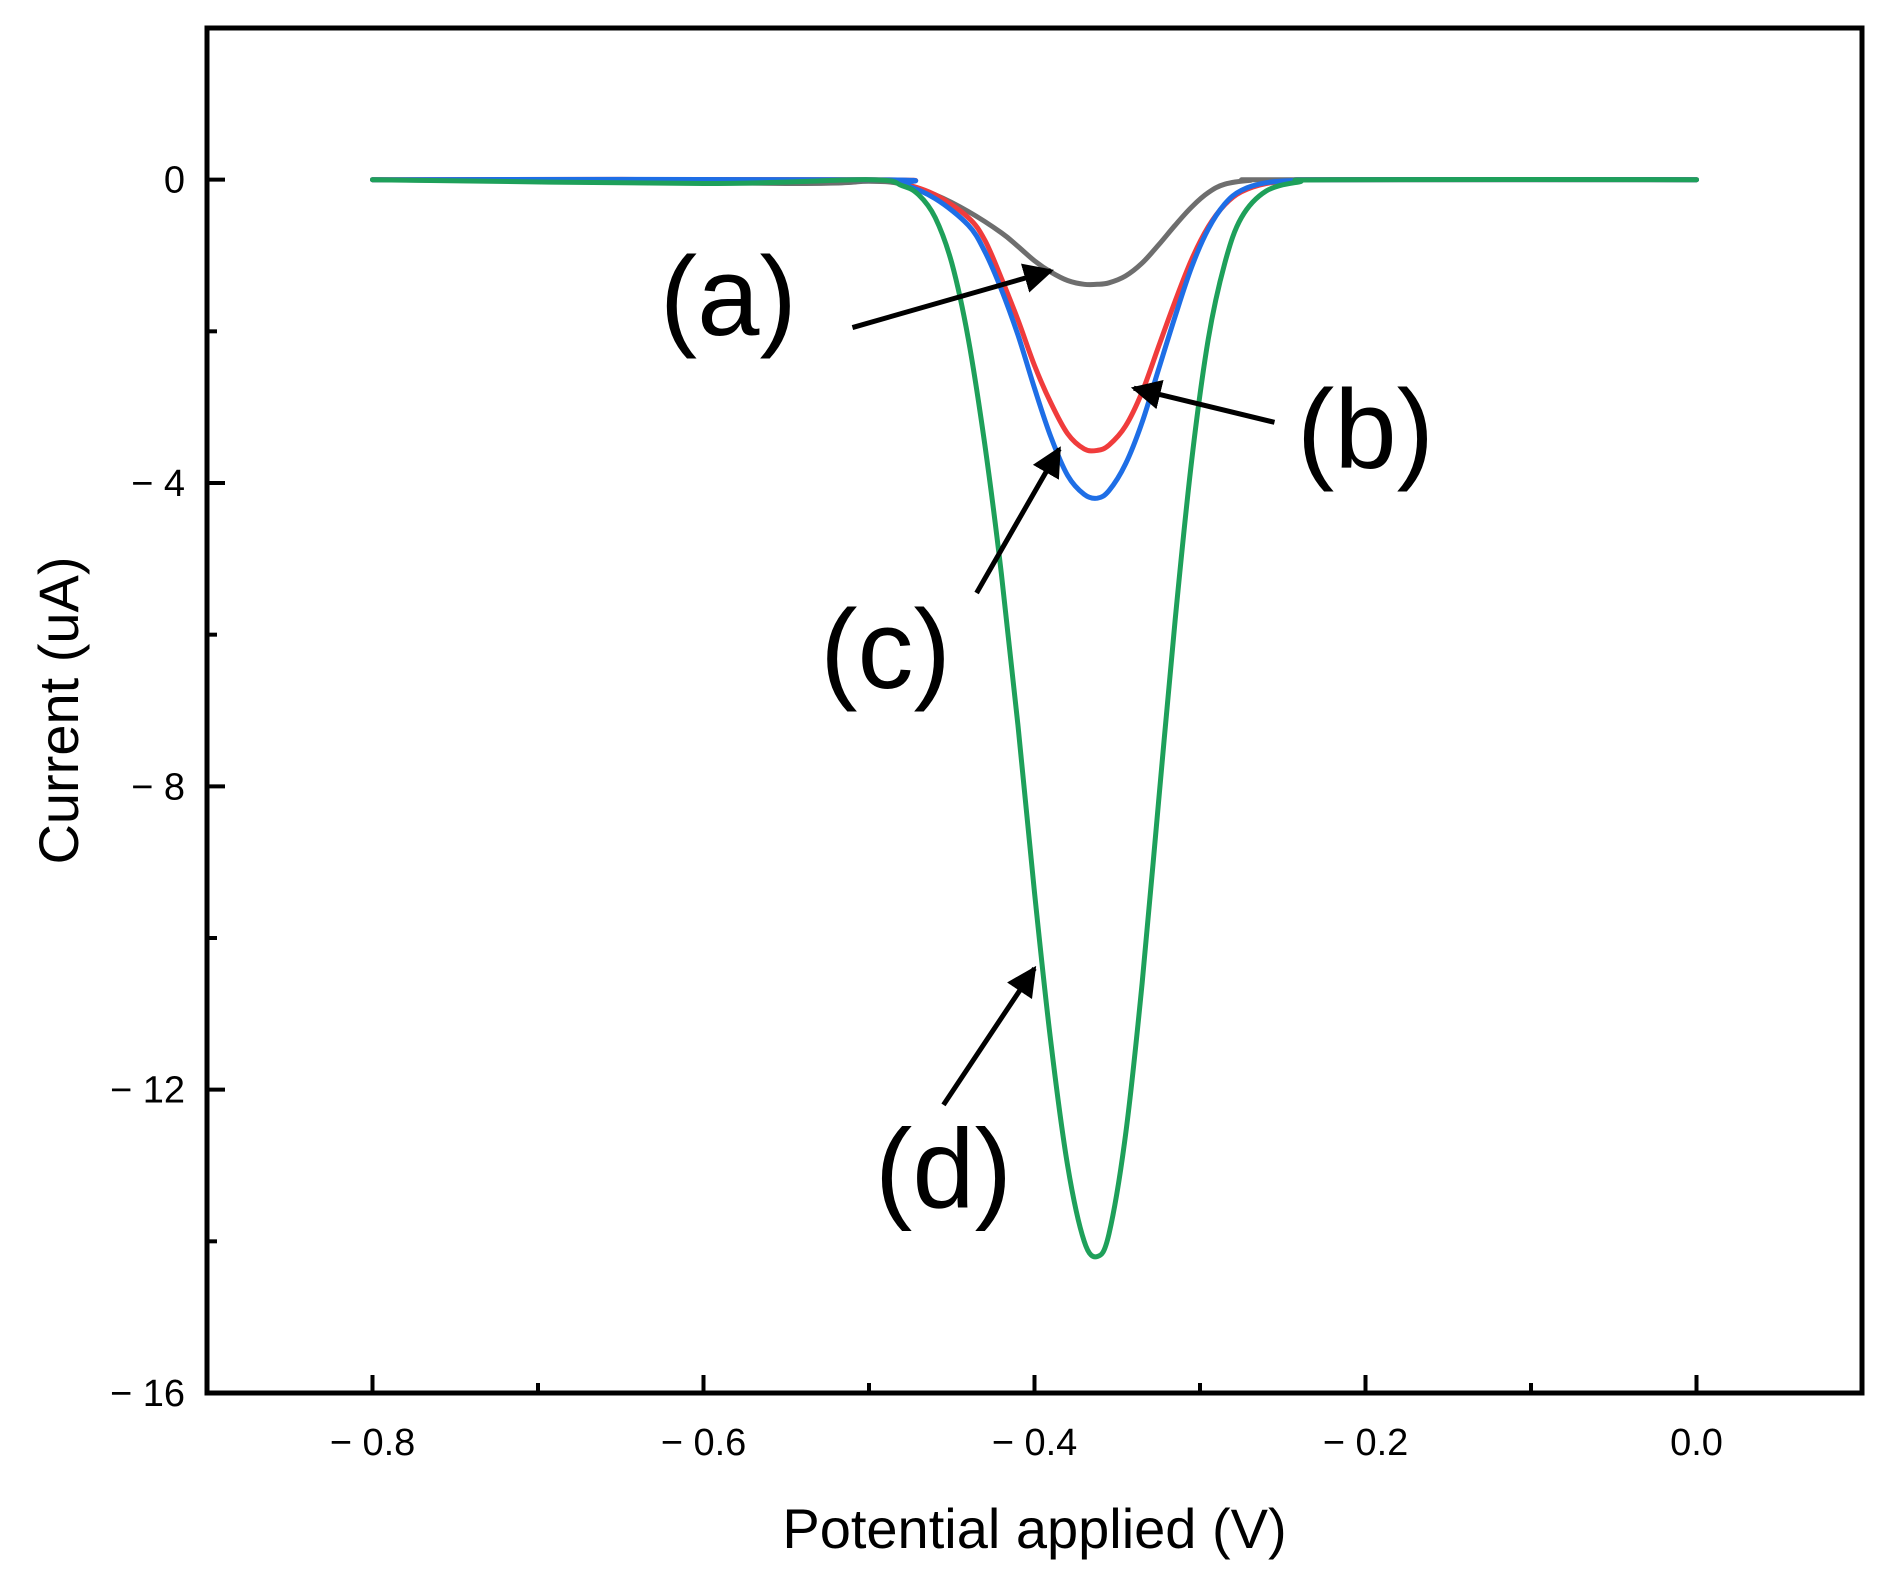 The width and height of the screenshot is (1888, 1575). I want to click on y-tick-label: 0, so click(174, 181).